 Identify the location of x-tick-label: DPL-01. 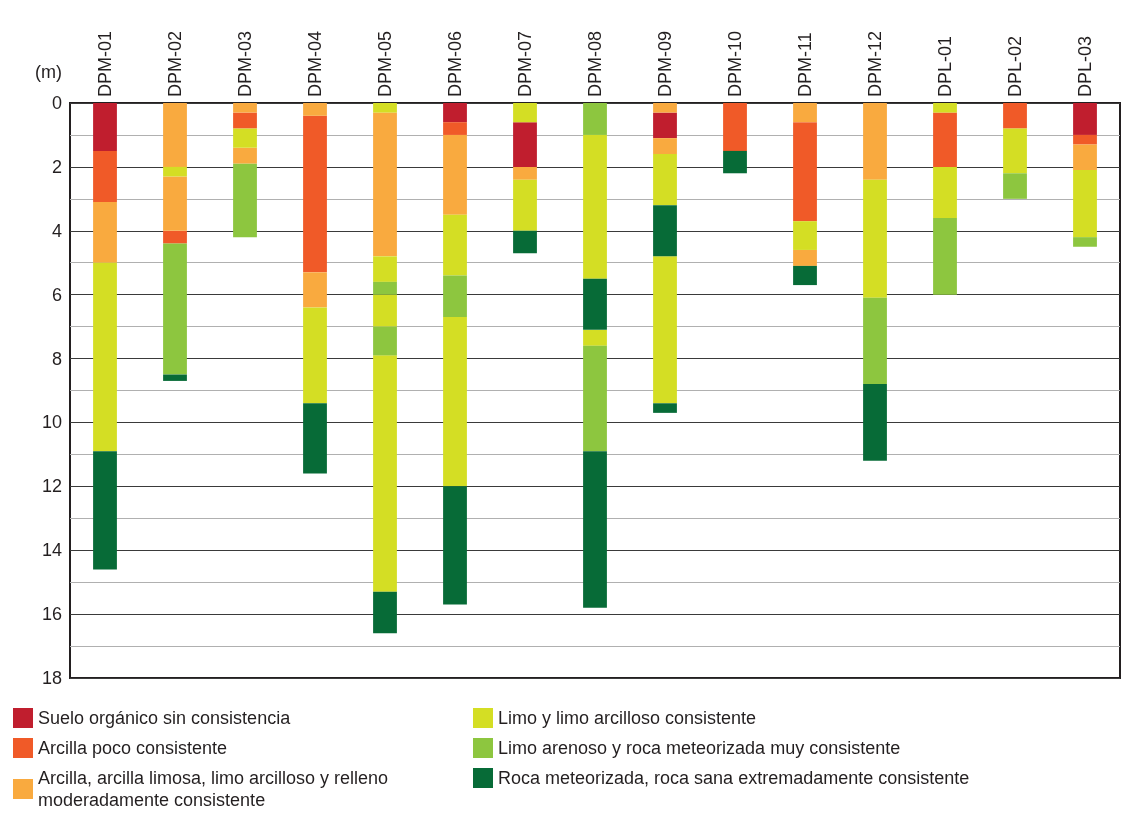
(945, 66).